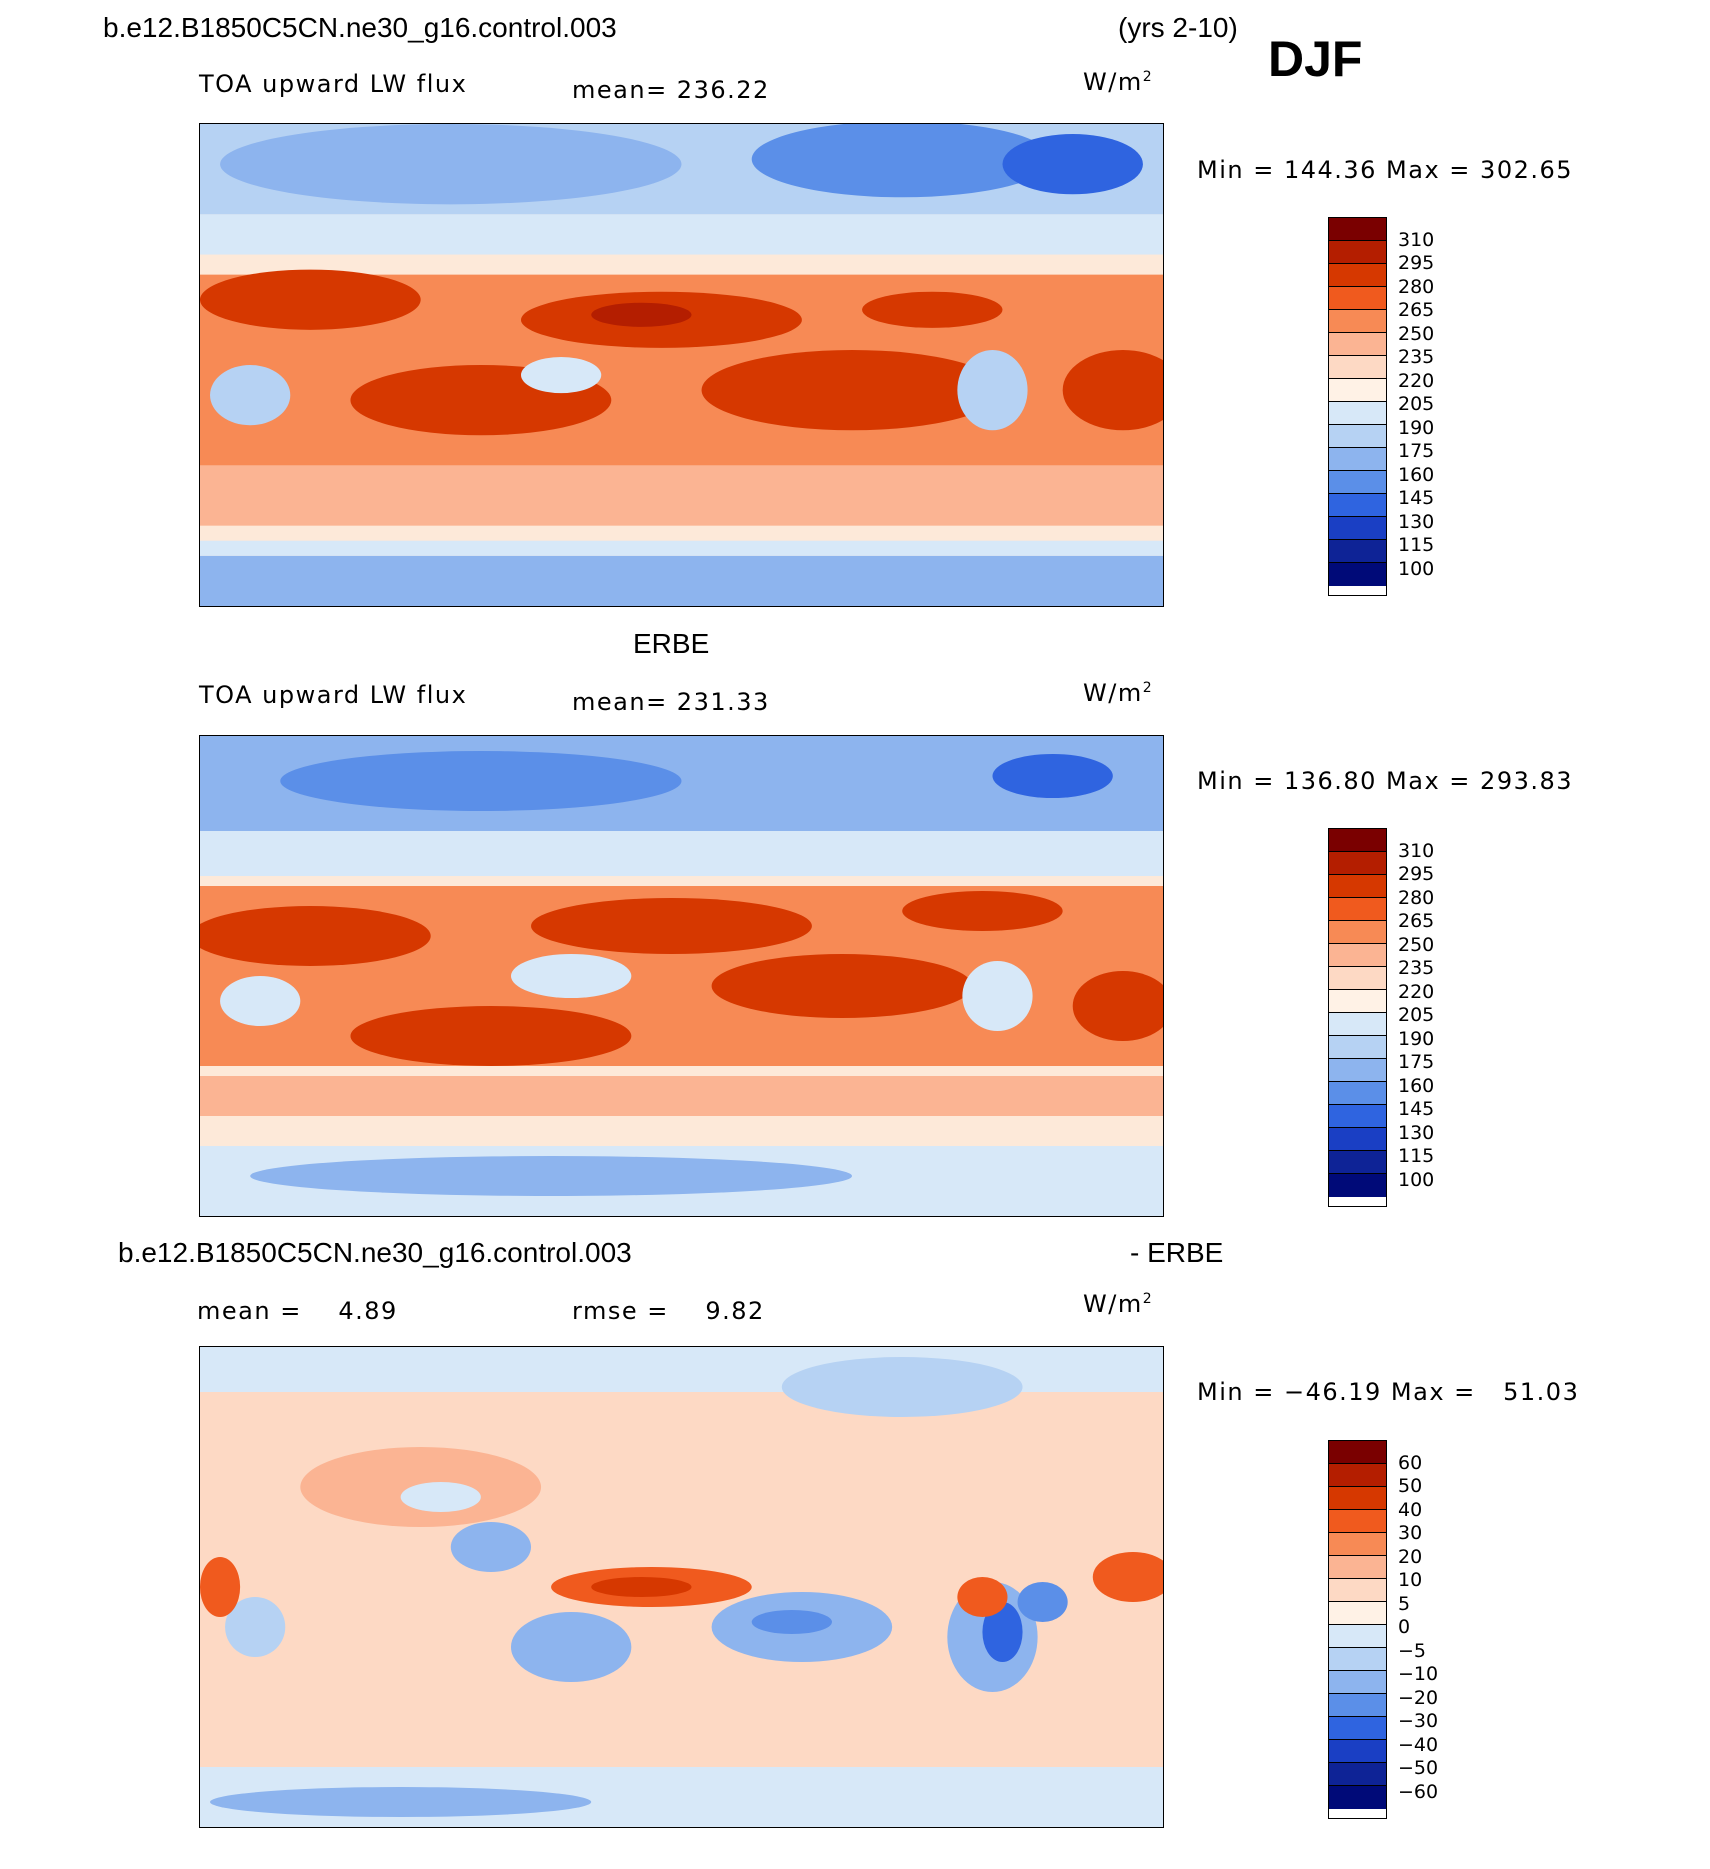 This screenshot has width=1710, height=1869. Describe the element at coordinates (375, 1252) in the screenshot. I see `panel3-title: b.e12.B1850C5CN.ne30_g16.control.003` at that location.